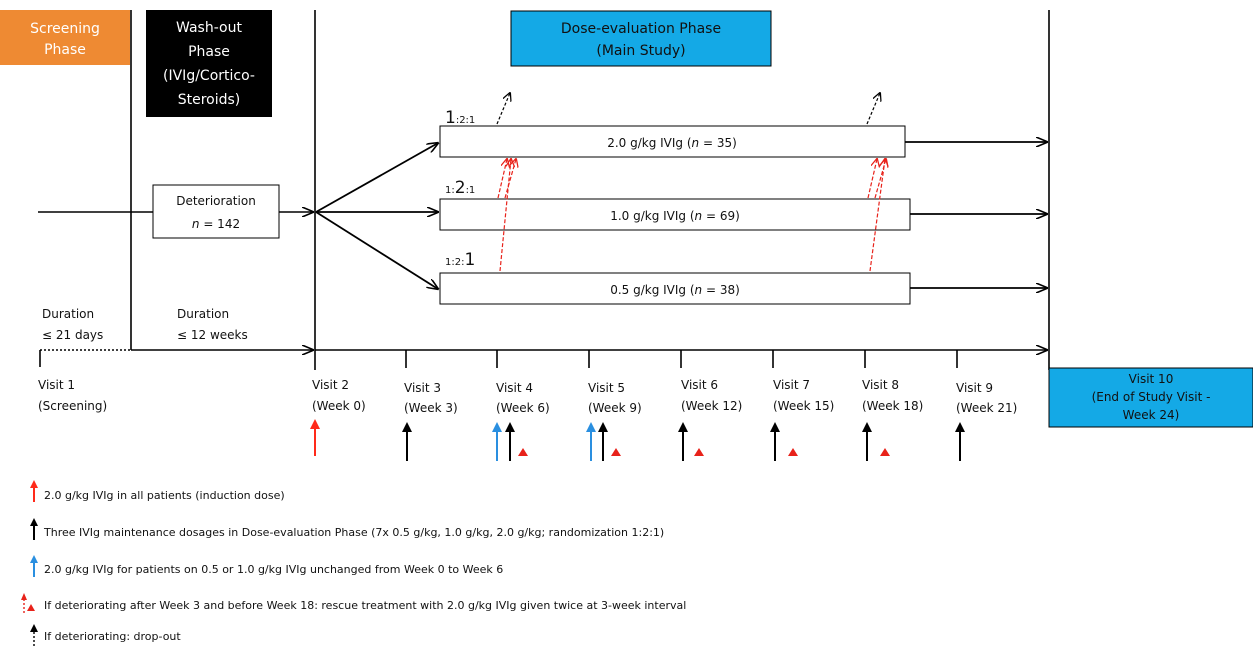 The image size is (1253, 649). I want to click on arm-0-5-label: 0.5 g/kg IVIg (n = 38), so click(675, 290).